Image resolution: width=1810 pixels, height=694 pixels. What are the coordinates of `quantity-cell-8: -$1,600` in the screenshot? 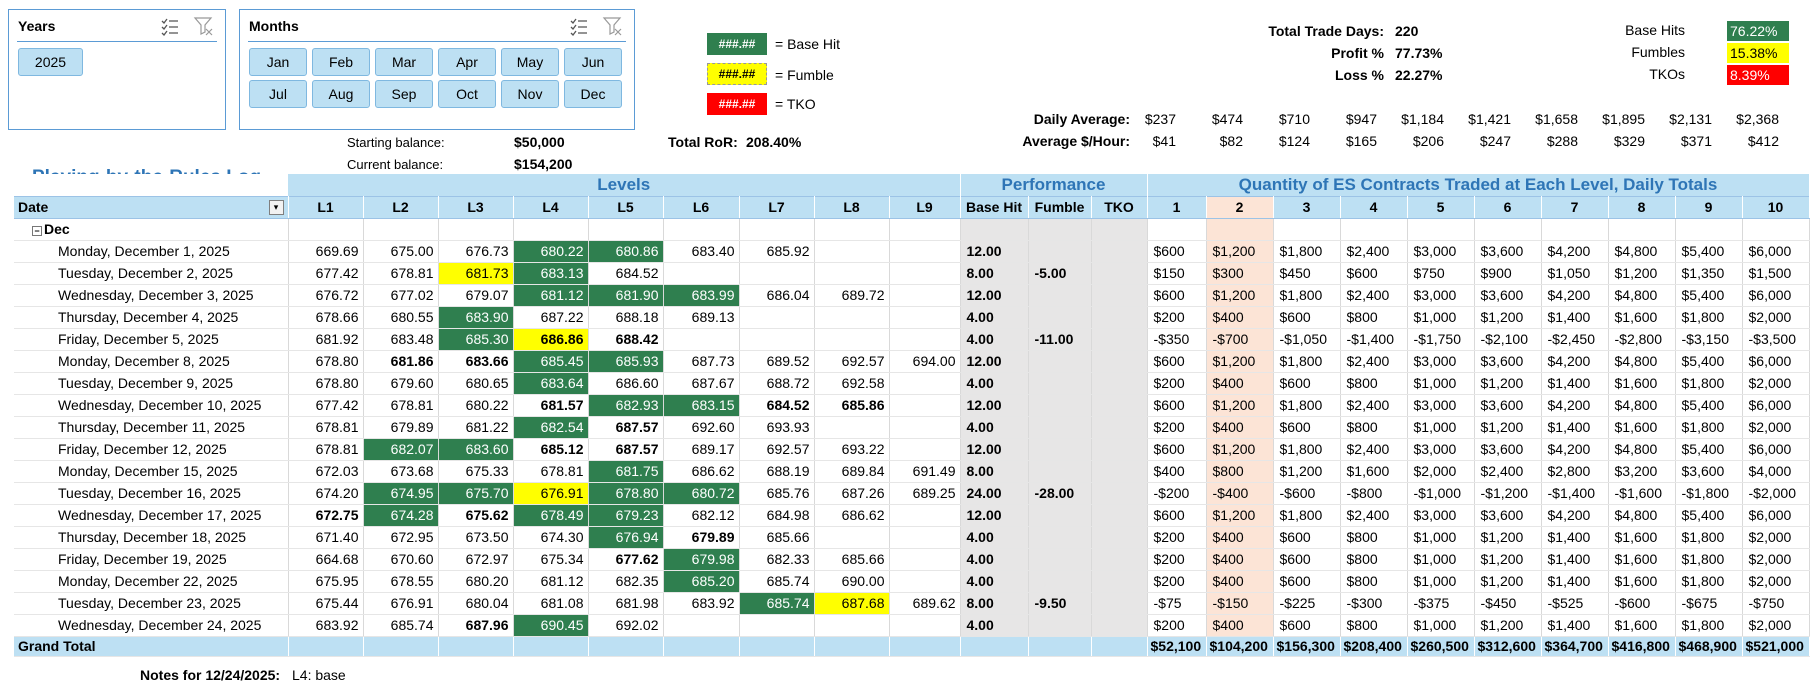 It's located at (1642, 493).